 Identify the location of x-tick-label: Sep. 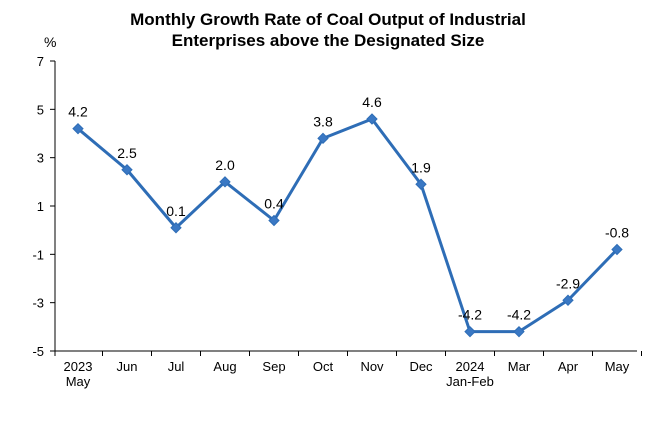
(273, 366).